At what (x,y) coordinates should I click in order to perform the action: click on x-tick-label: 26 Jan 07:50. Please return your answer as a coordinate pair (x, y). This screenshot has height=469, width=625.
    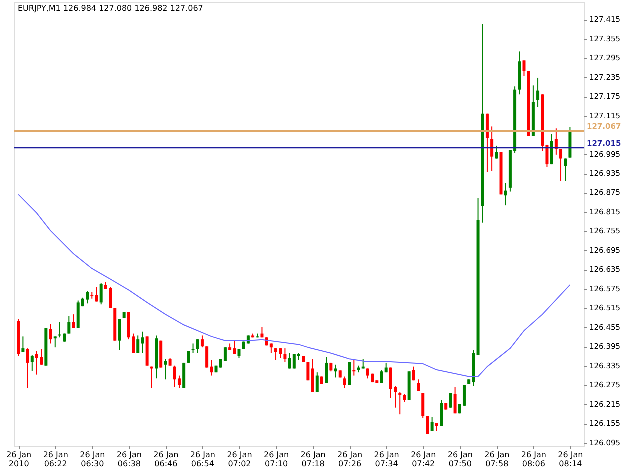
    Looking at the image, I should click on (460, 459).